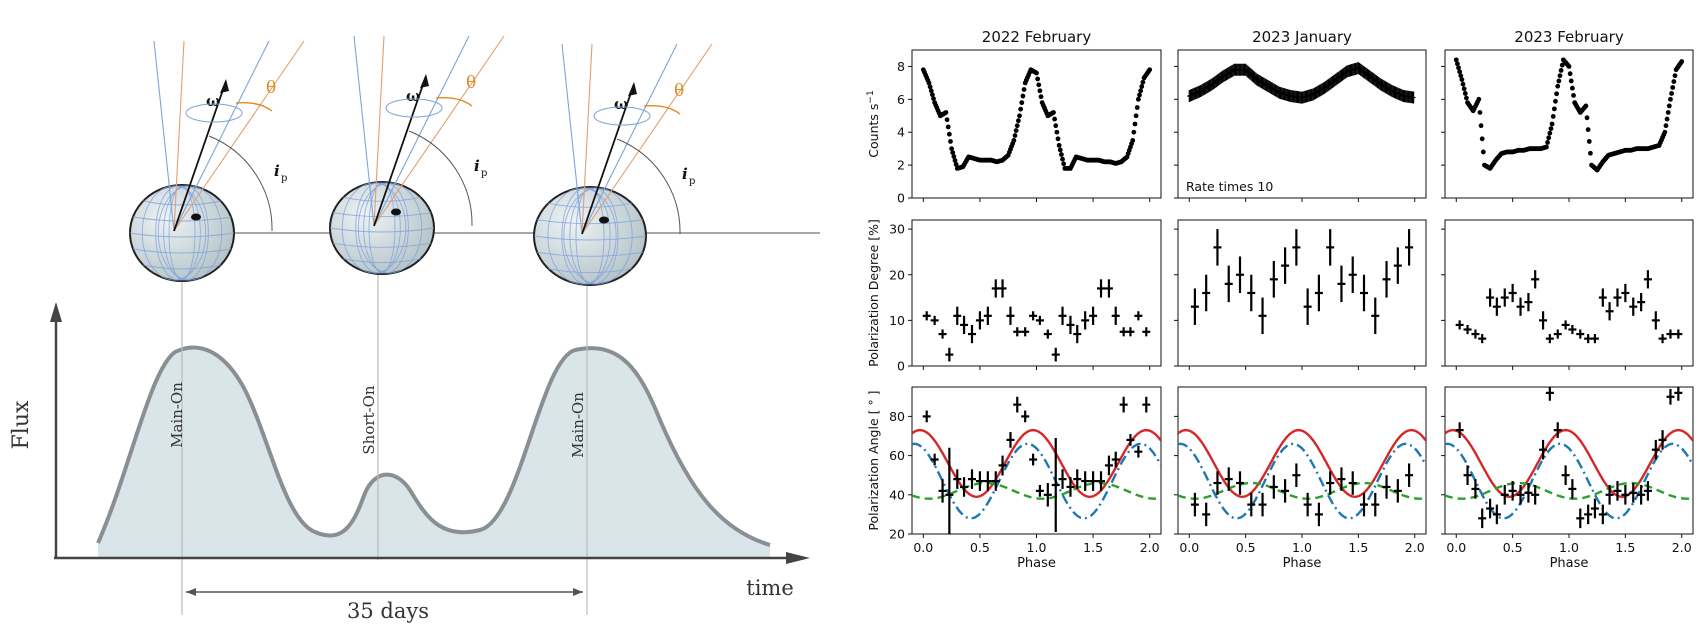  Describe the element at coordinates (1567, 125) in the screenshot. I see `panel-r1-c3` at that location.